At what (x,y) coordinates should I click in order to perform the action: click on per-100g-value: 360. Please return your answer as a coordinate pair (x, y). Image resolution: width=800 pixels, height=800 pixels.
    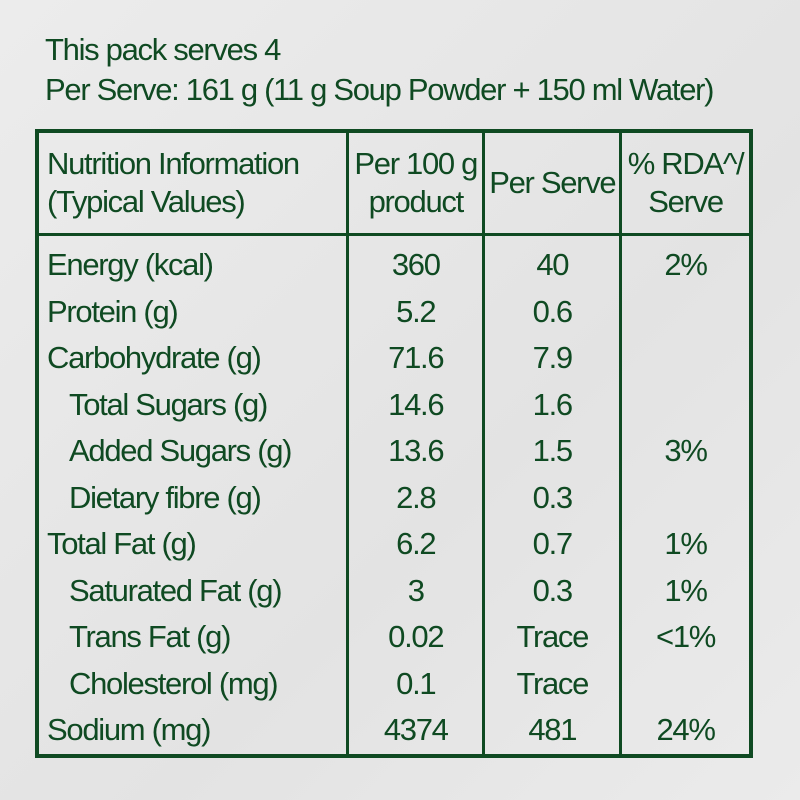
    Looking at the image, I should click on (416, 261).